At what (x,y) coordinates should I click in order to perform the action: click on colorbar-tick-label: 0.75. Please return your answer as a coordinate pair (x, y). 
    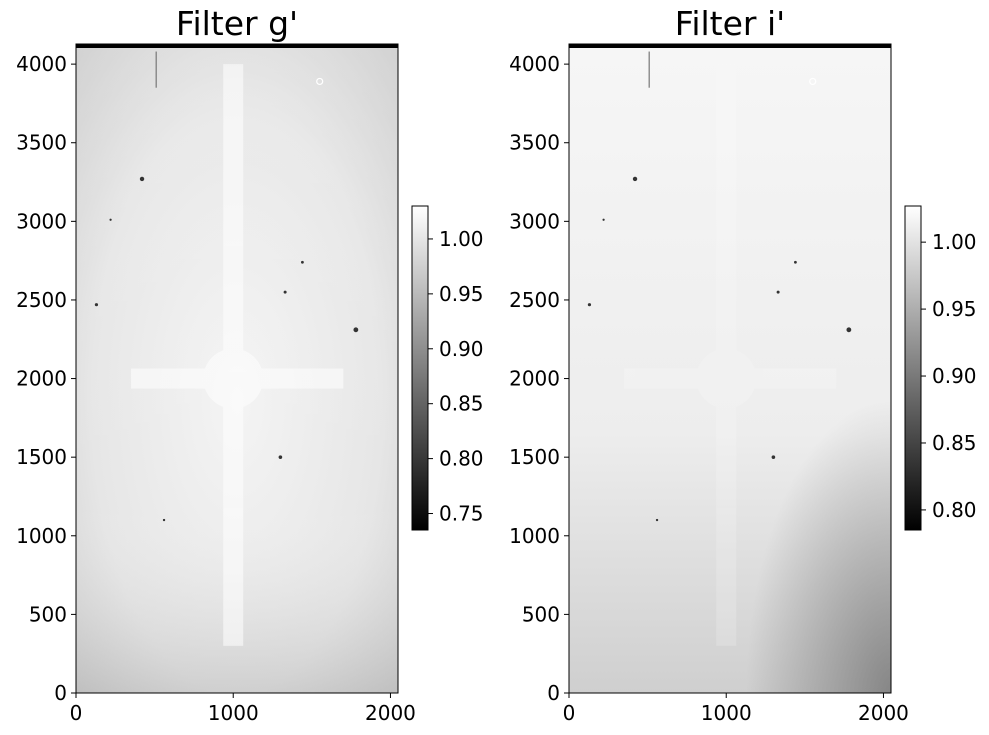
    Looking at the image, I should click on (461, 514).